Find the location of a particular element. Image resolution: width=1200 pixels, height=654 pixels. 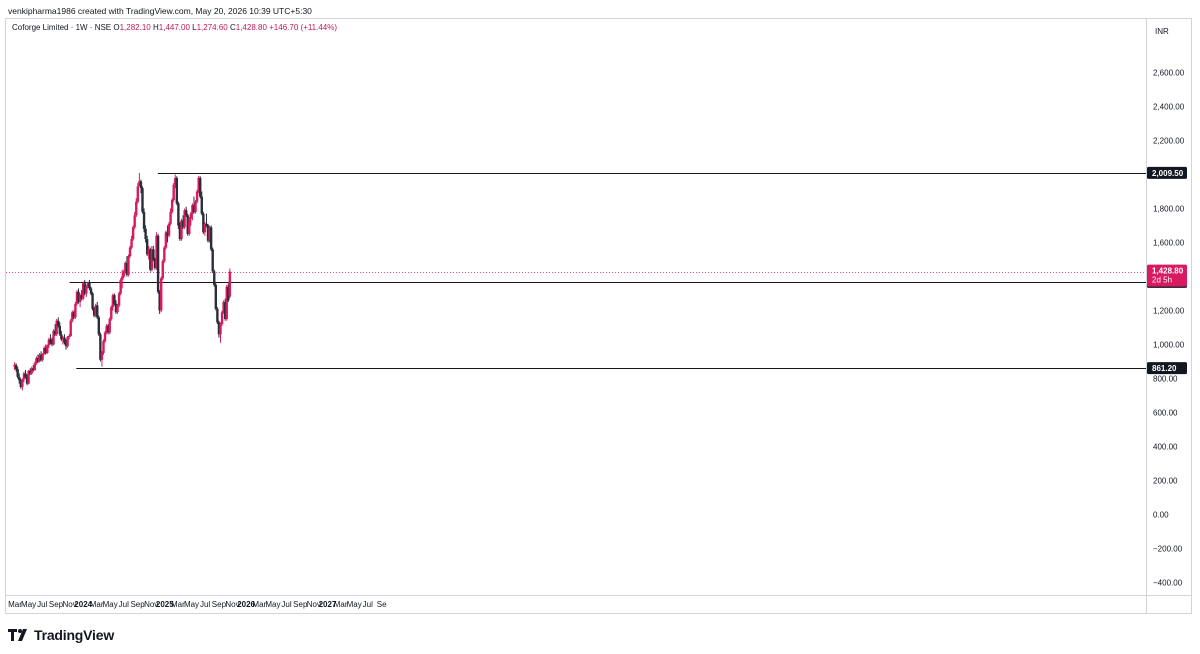

level-price-label: 2,009.50 is located at coordinates (1168, 173).